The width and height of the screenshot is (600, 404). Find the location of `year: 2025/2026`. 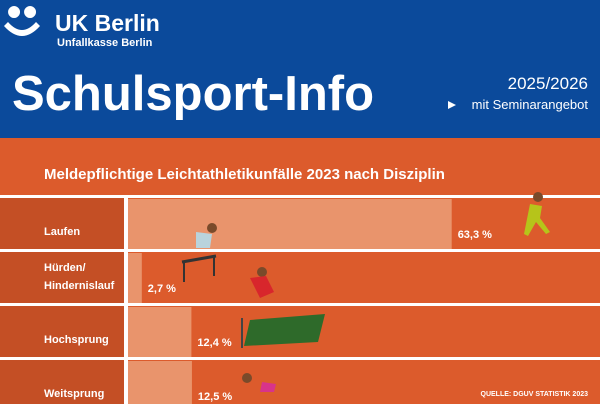

year: 2025/2026 is located at coordinates (547, 83).